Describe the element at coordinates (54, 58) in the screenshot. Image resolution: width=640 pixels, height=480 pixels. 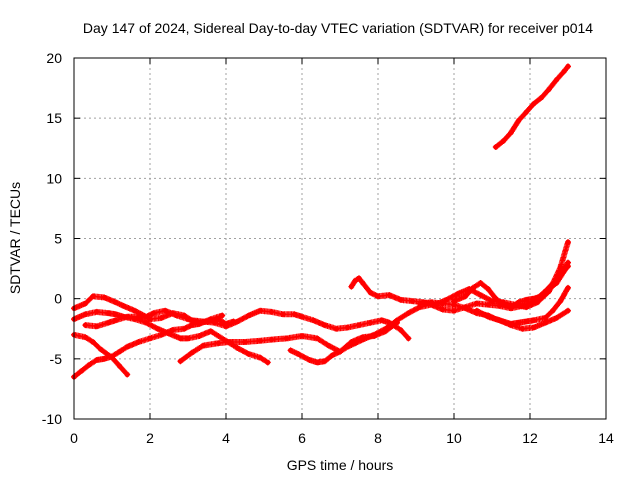
I see `y-tick-label: 20` at that location.